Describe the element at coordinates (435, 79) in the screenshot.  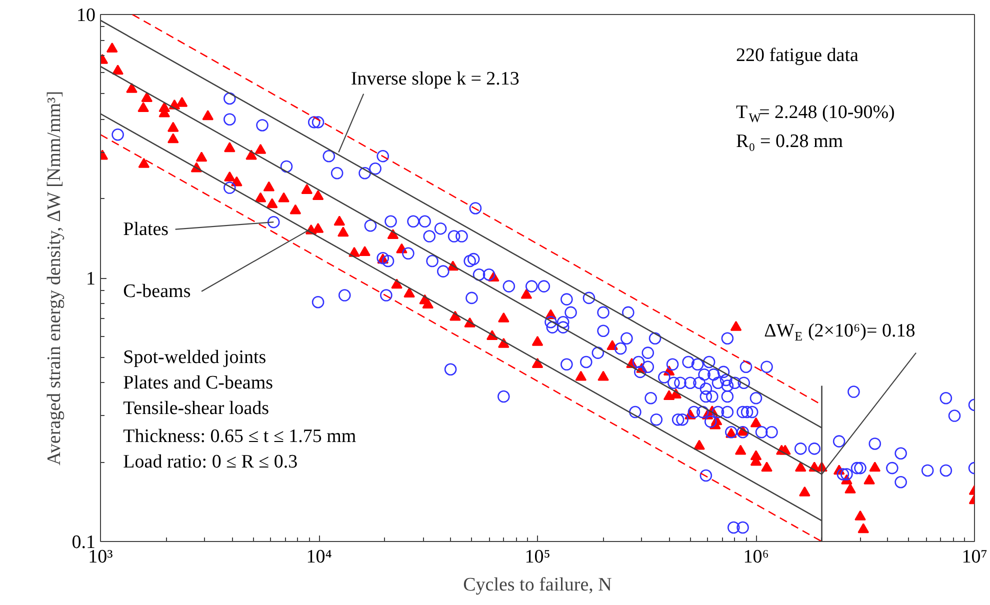
I see `annotation: Inverse slope k = 2.13` at that location.